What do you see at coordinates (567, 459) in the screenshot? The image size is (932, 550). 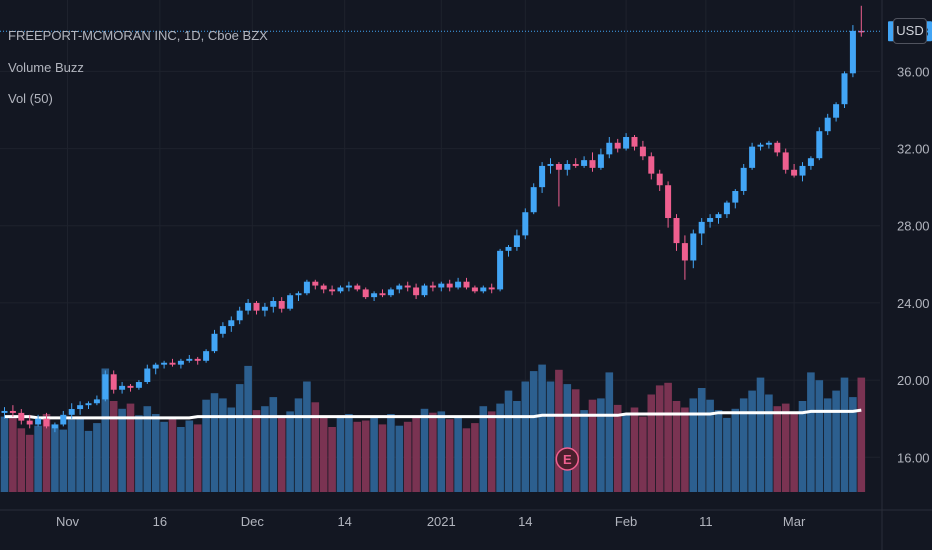 I see `earnings-marker: E` at bounding box center [567, 459].